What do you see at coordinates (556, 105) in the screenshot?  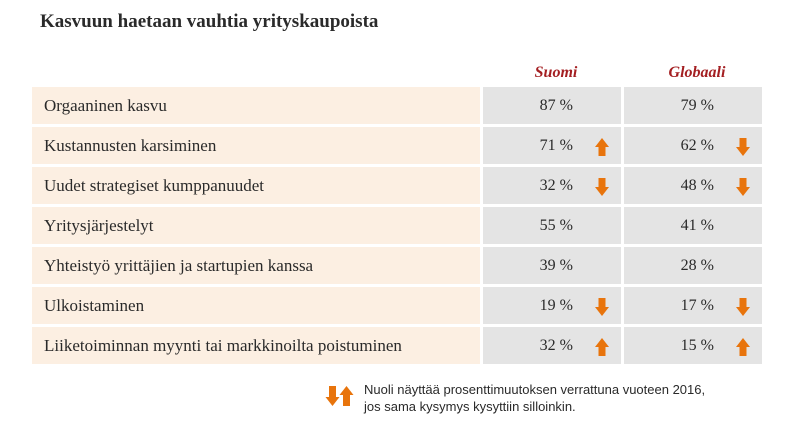 I see `suomi-value: 87 %` at bounding box center [556, 105].